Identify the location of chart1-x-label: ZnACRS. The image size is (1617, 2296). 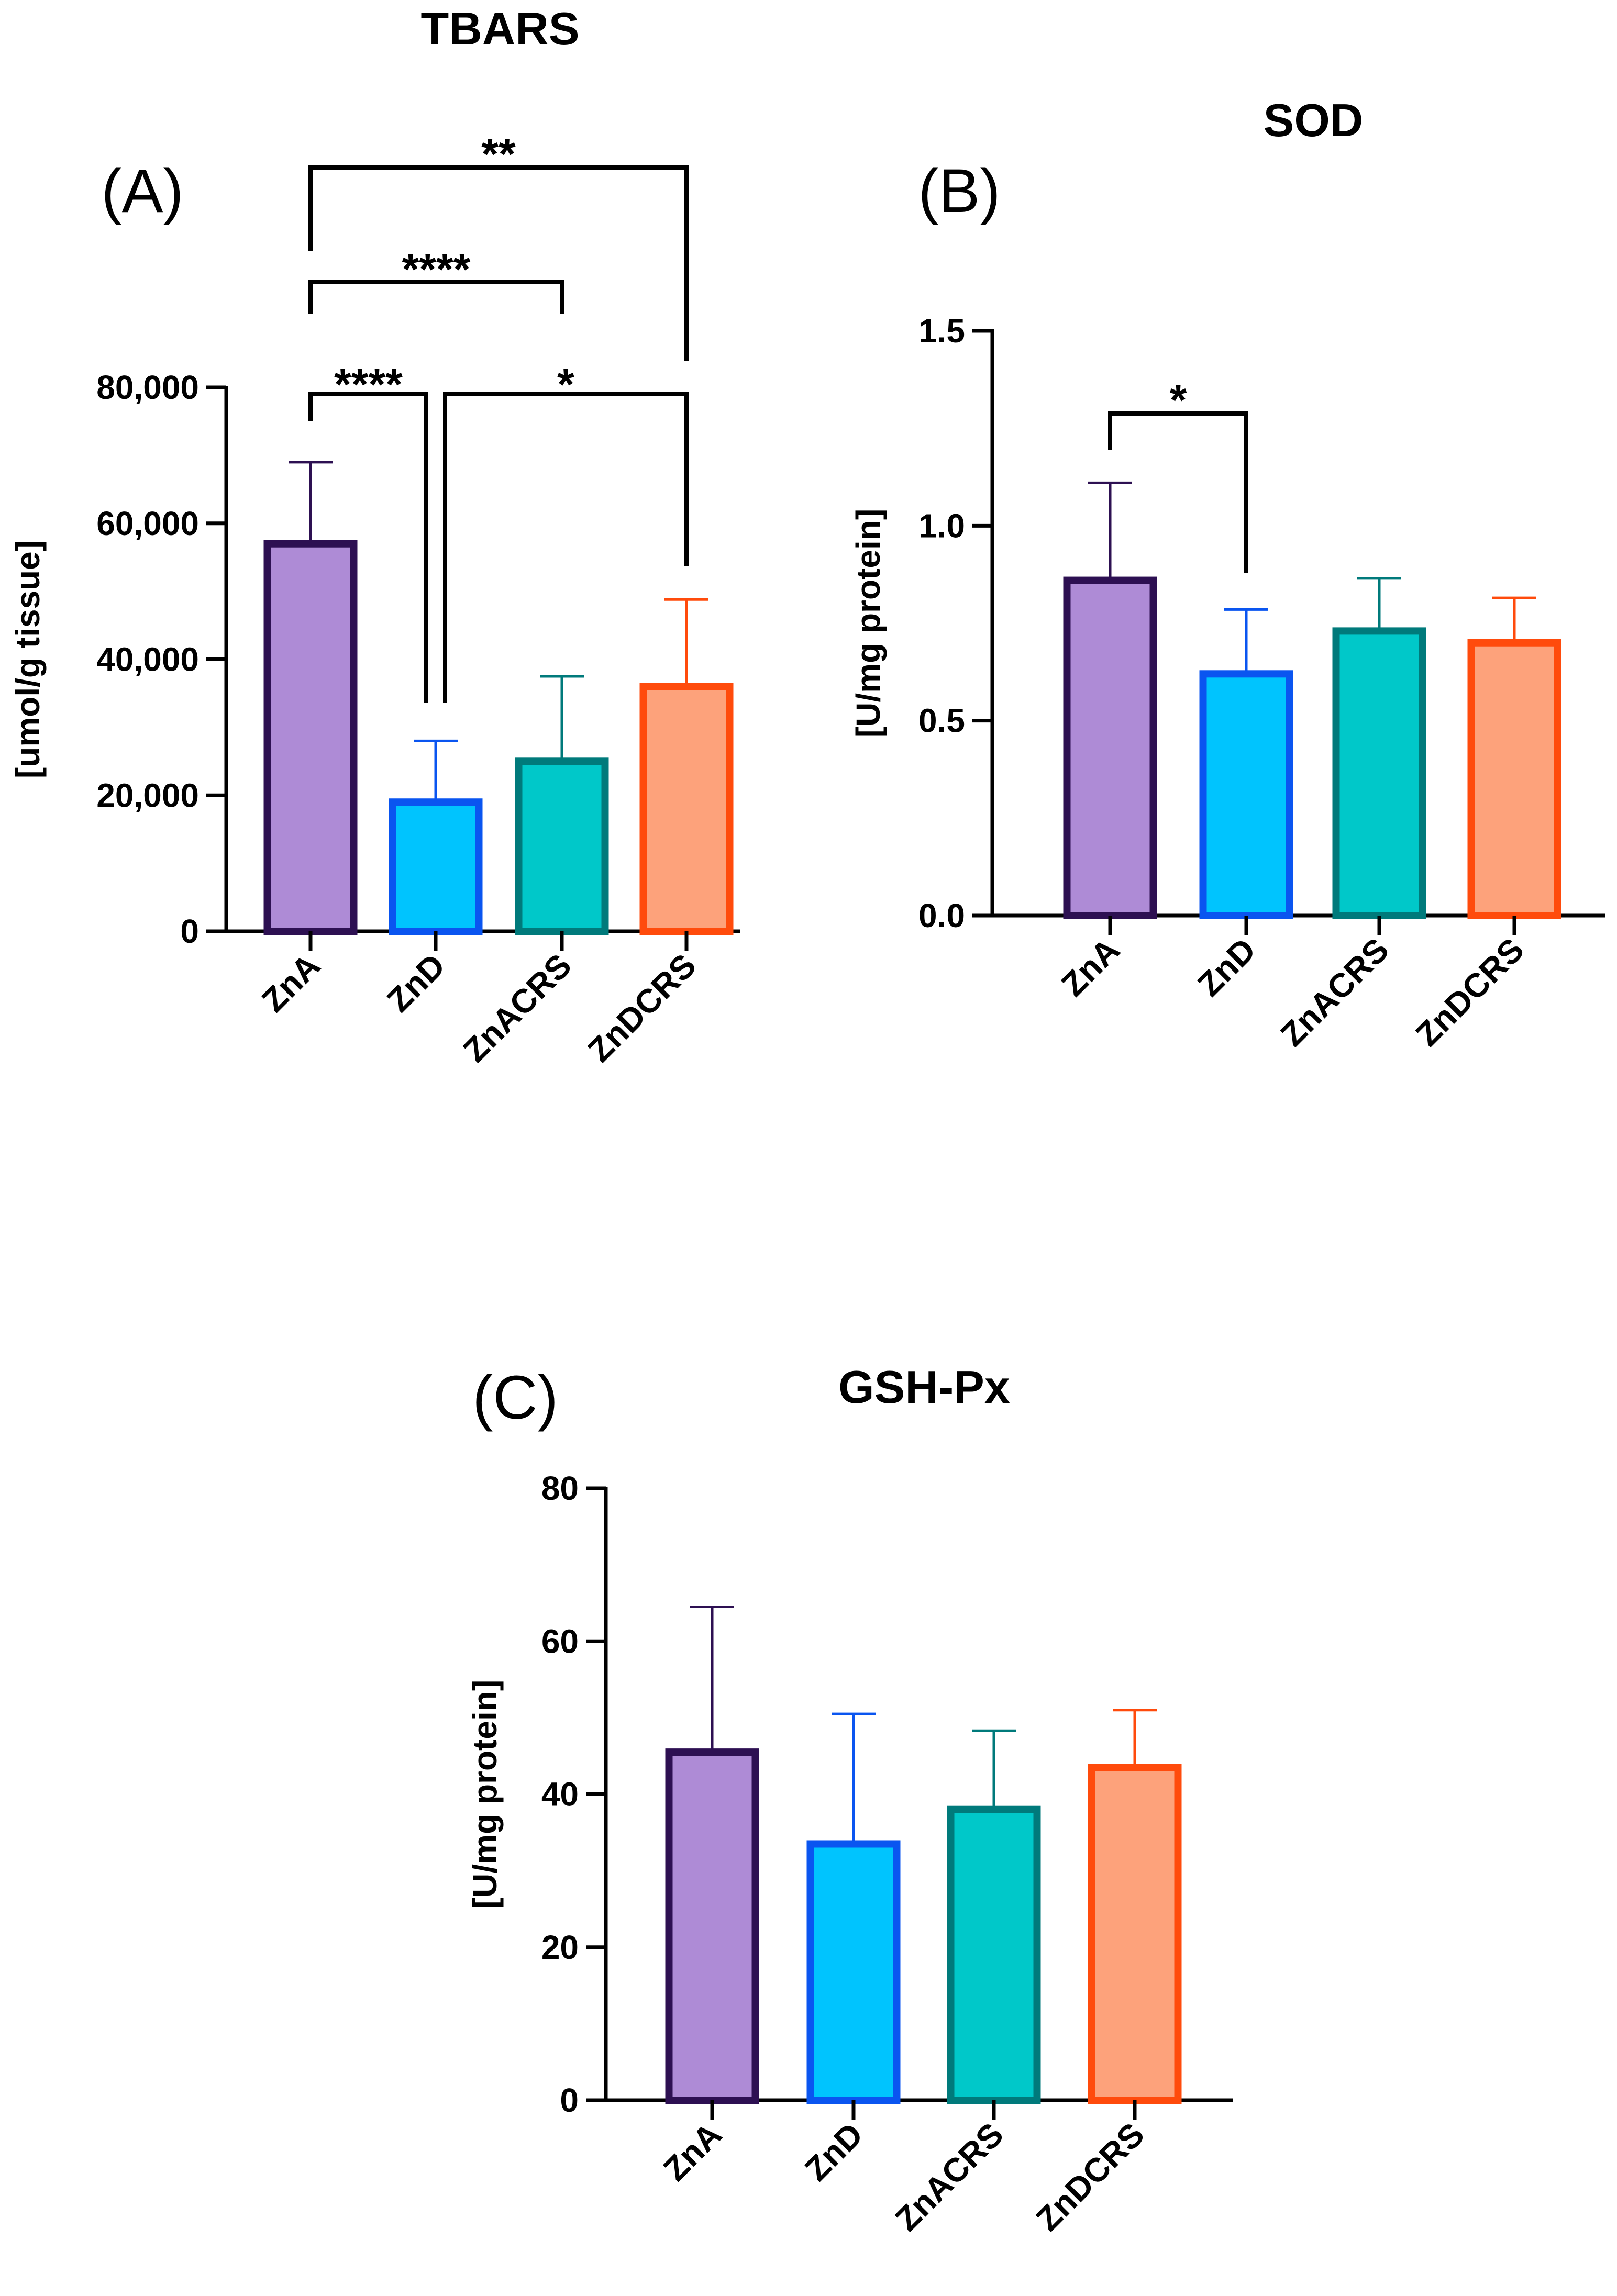
(517, 1008).